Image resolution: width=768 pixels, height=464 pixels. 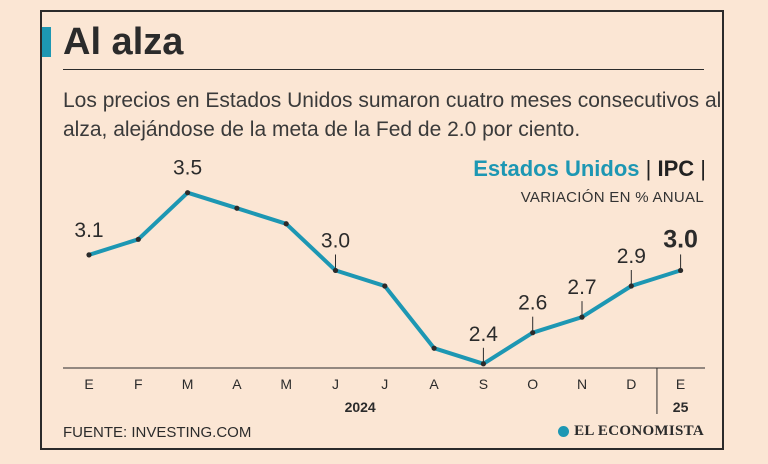 I want to click on title-accent-bar, so click(x=46, y=42).